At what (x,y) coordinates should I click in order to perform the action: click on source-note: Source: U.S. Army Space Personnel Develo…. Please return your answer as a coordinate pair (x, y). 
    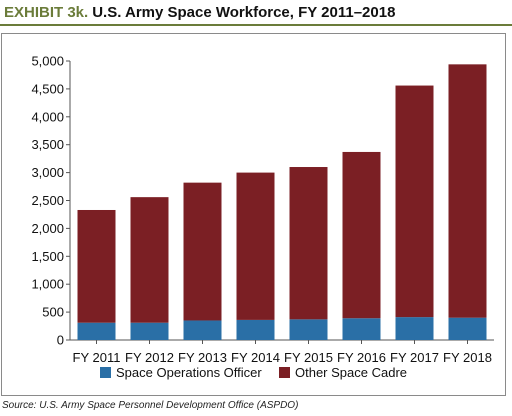
    Looking at the image, I should click on (150, 405).